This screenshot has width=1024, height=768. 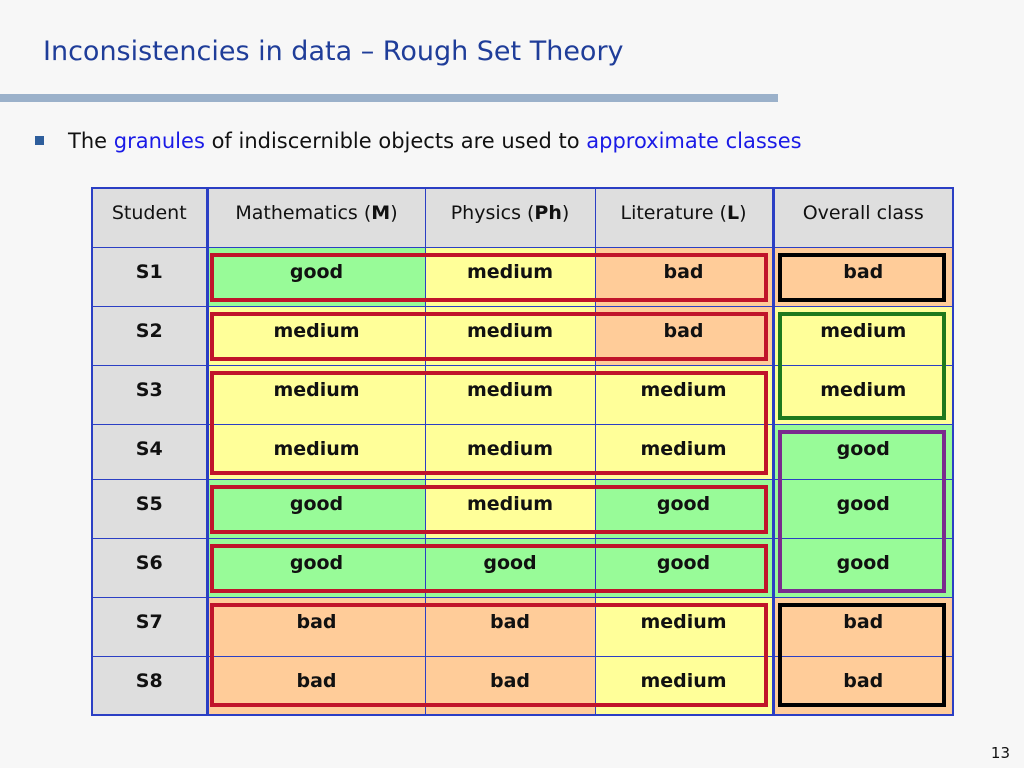 I want to click on header-lit-close: ), so click(x=743, y=213).